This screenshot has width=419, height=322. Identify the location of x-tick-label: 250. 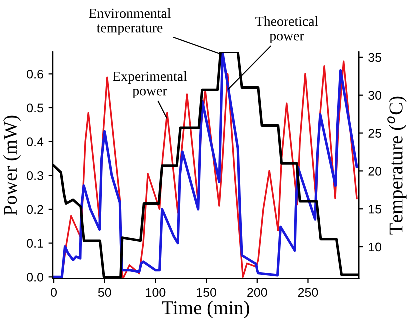
(308, 293).